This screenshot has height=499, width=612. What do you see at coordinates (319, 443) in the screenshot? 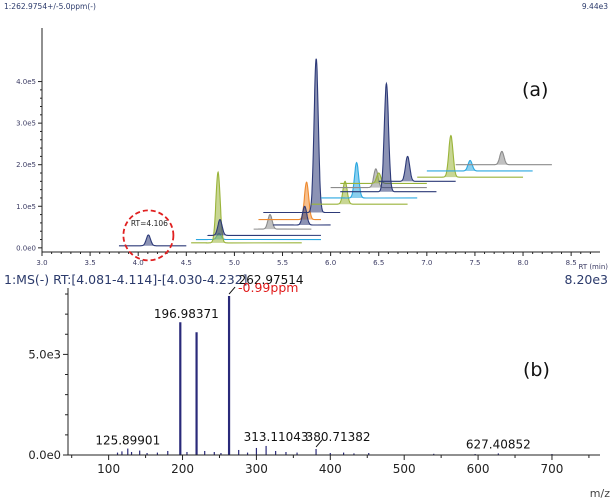
I see `label-leader` at bounding box center [319, 443].